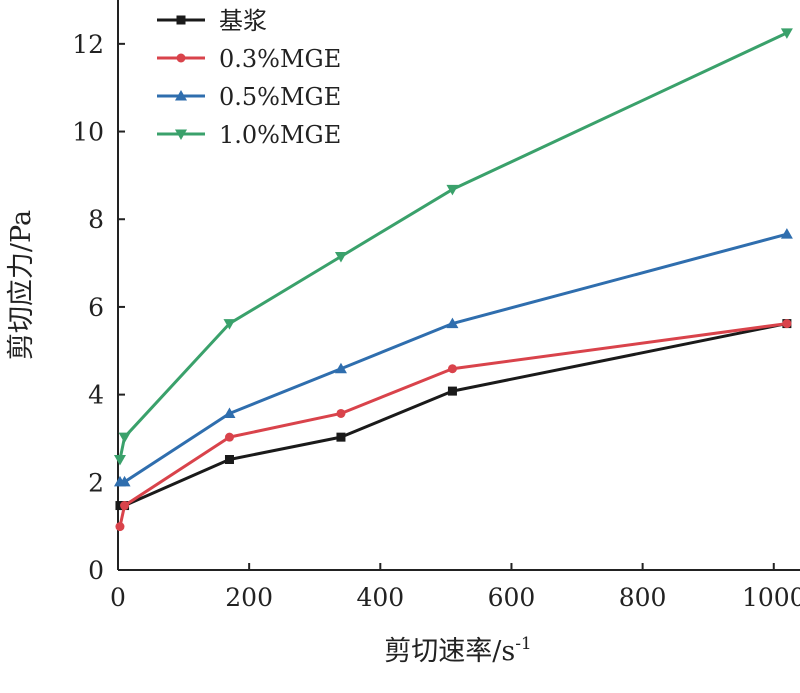  I want to click on legend-label: 0.5%MGE, so click(280, 97).